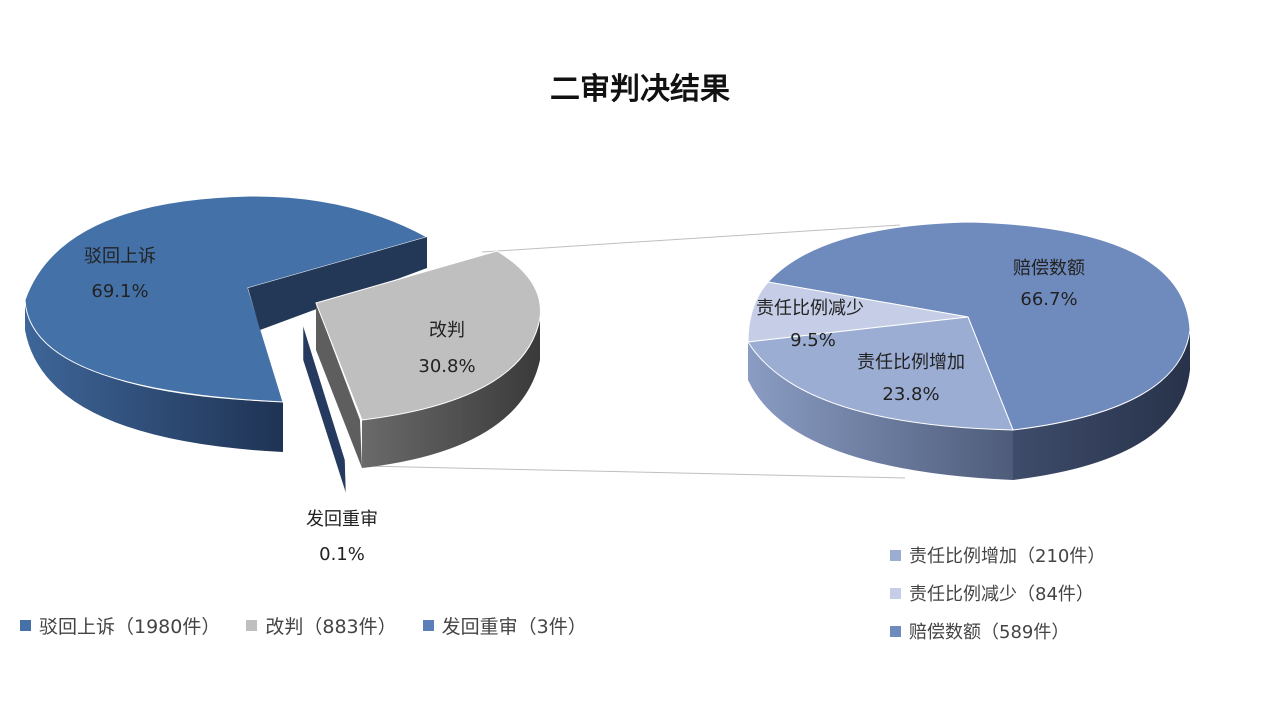 This screenshot has height=720, width=1280. I want to click on legend-swatch-jianshao, so click(895, 593).